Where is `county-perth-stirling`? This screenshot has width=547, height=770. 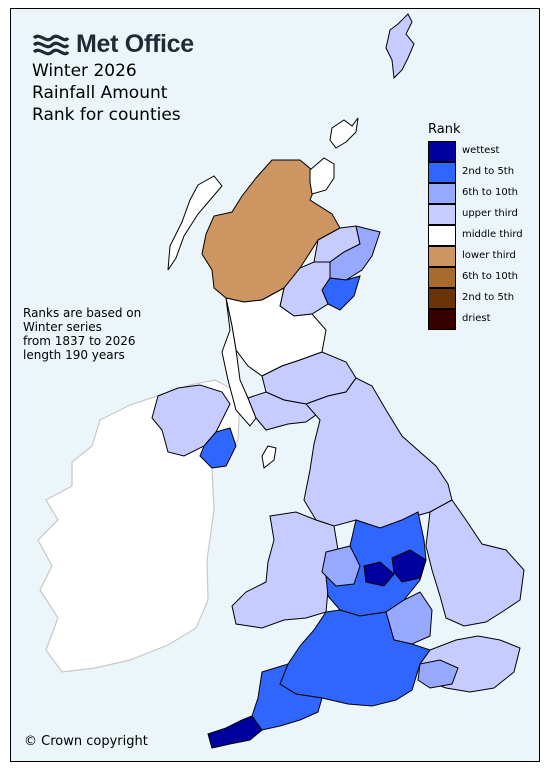 county-perth-stirling is located at coordinates (276, 332).